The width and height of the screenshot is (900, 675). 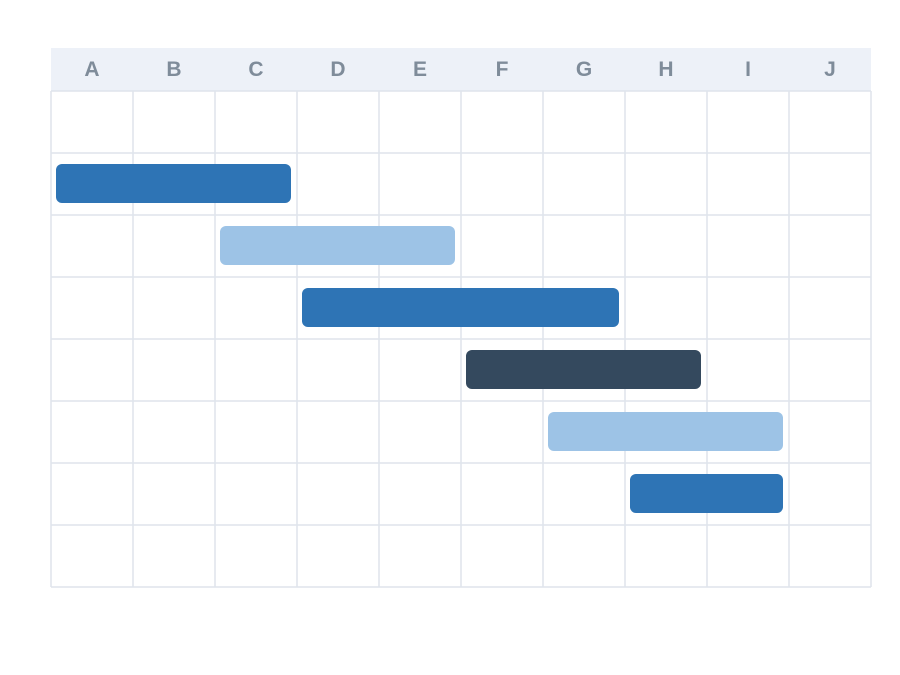 I want to click on header-band, so click(x=461, y=69).